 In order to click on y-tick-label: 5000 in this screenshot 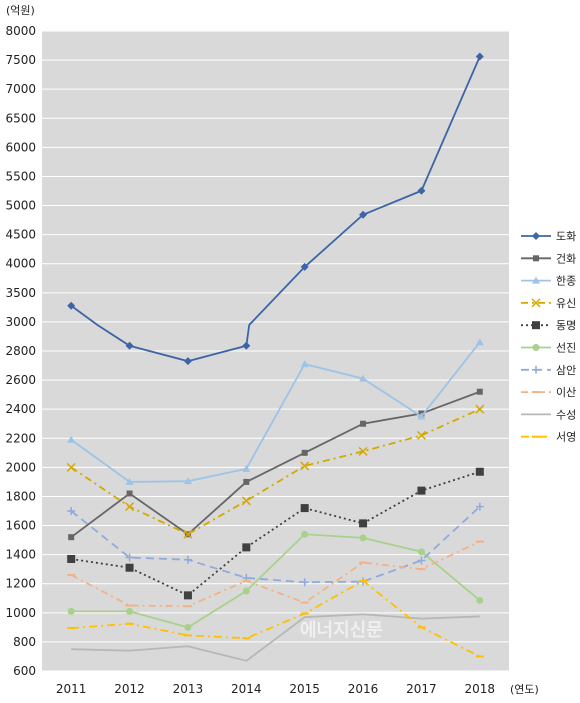, I will do `click(20, 206)`.